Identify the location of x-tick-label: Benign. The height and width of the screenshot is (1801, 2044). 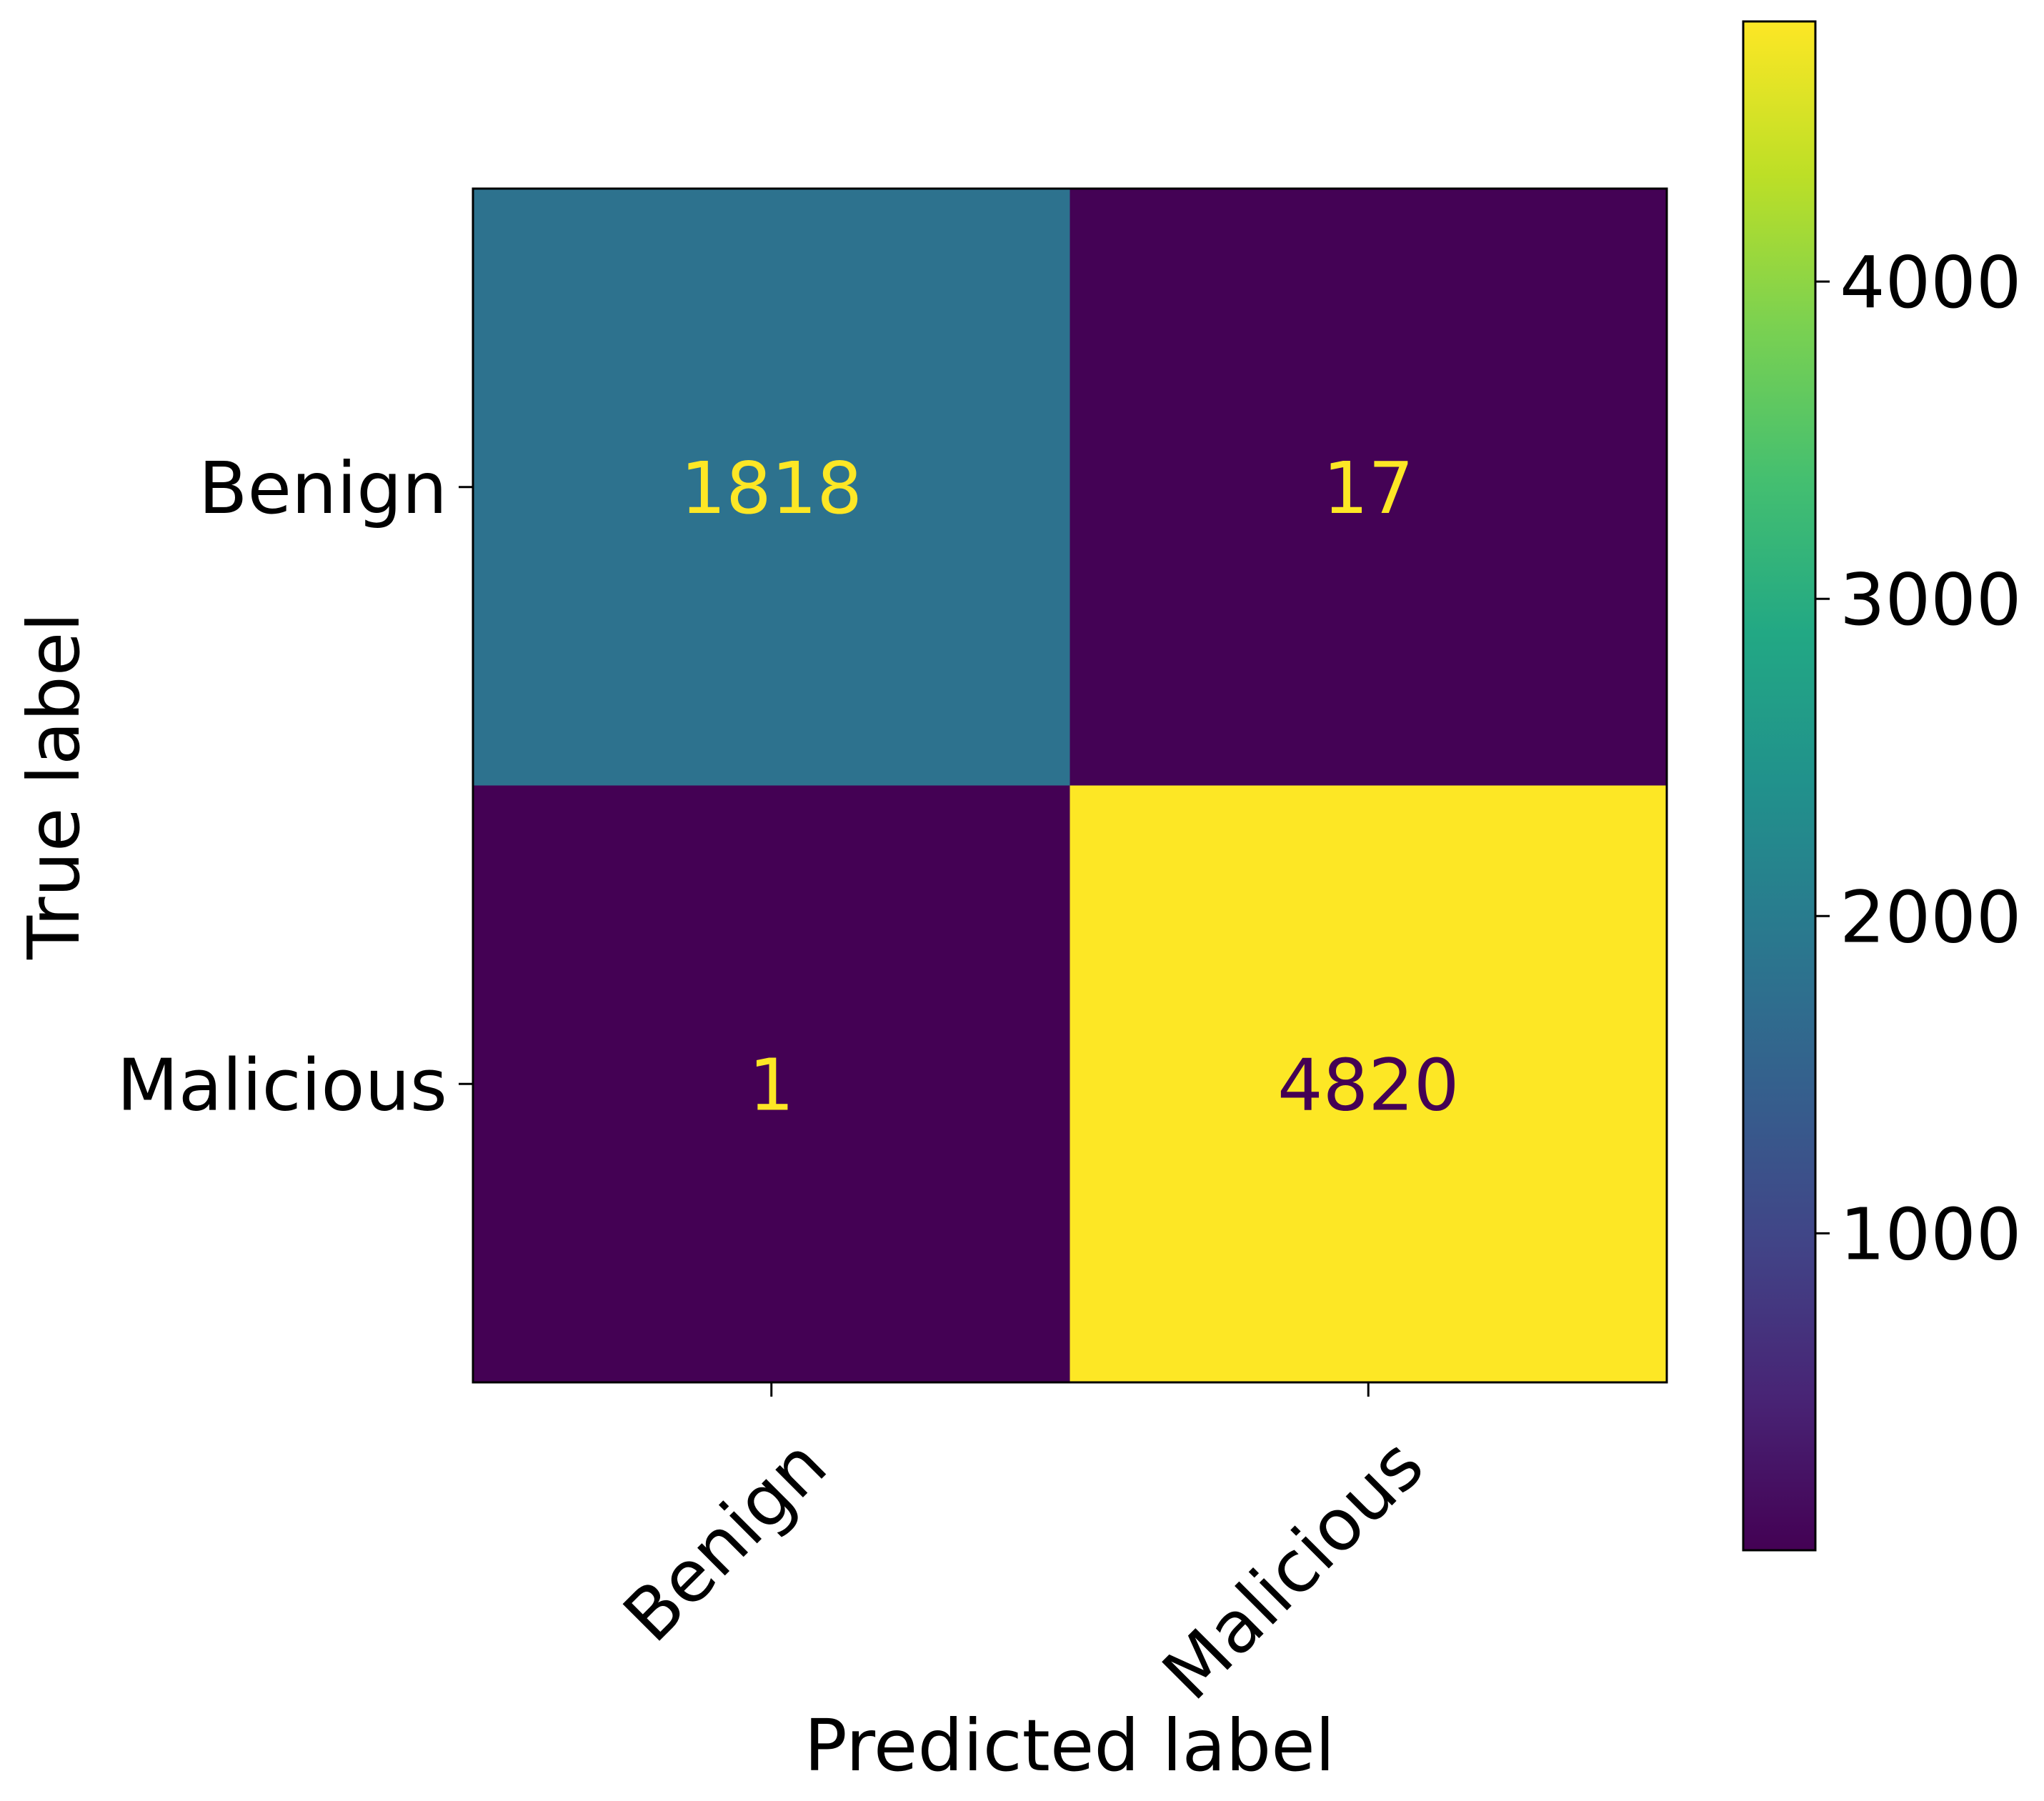
(724, 1540).